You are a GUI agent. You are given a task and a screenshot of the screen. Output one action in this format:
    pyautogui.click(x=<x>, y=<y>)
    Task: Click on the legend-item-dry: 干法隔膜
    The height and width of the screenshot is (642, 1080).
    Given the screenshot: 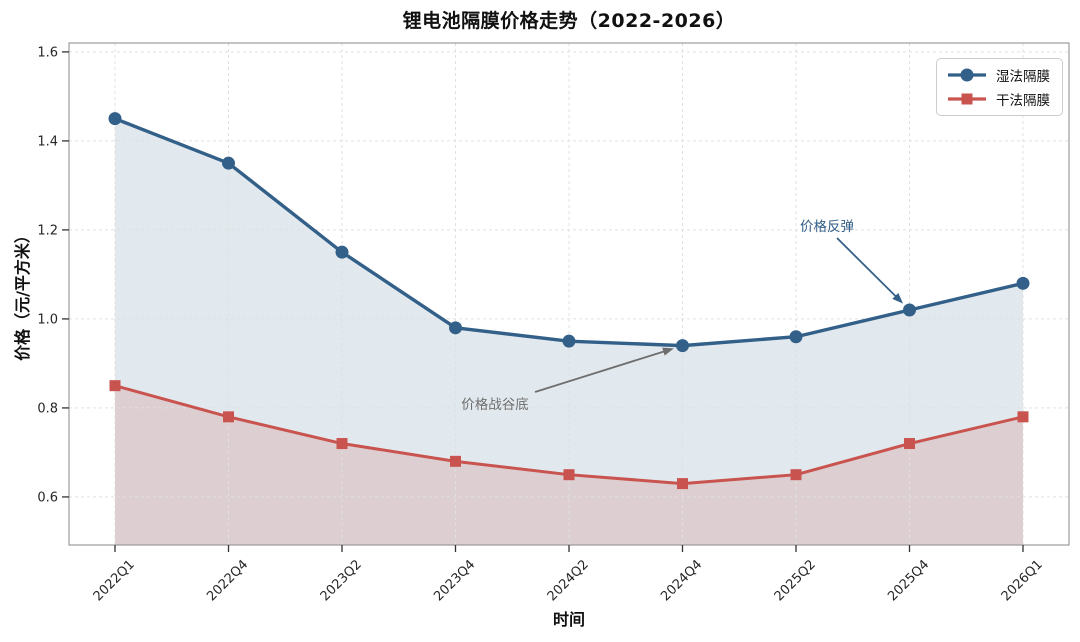 What is the action you would take?
    pyautogui.click(x=999, y=99)
    